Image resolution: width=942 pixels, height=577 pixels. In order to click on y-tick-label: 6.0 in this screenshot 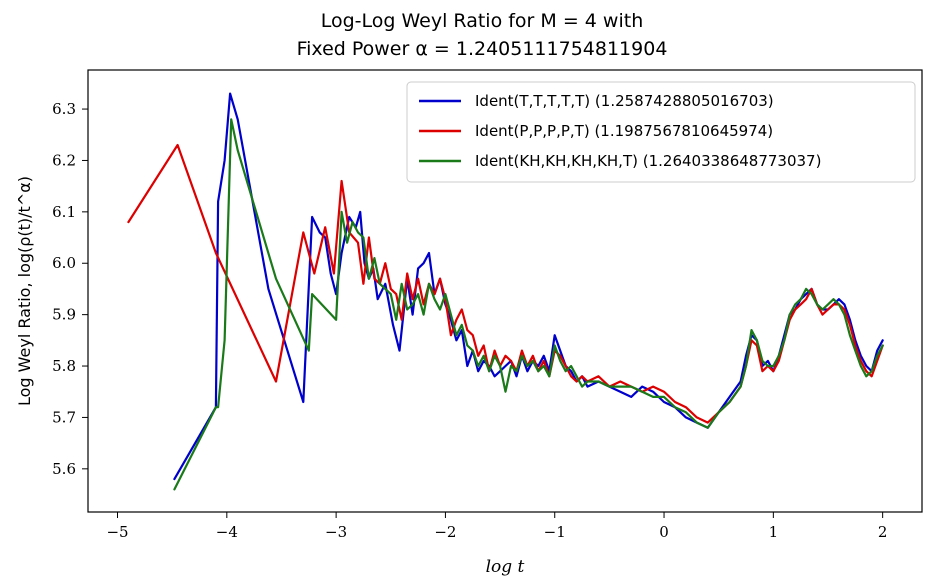, I will do `click(64, 263)`.